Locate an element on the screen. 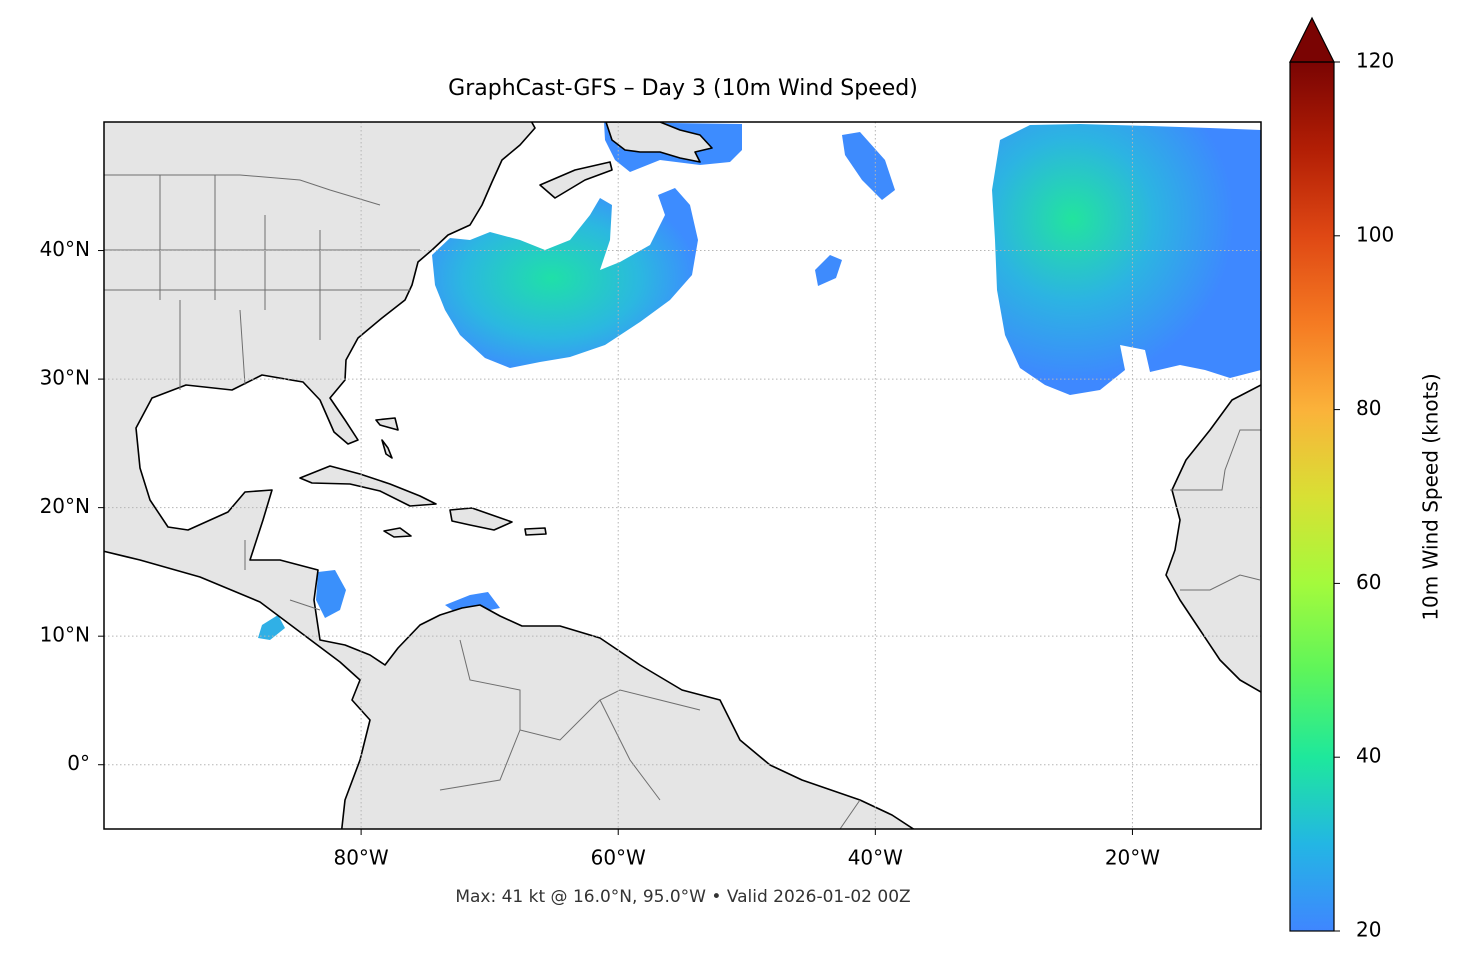  land-cuba is located at coordinates (368, 486).